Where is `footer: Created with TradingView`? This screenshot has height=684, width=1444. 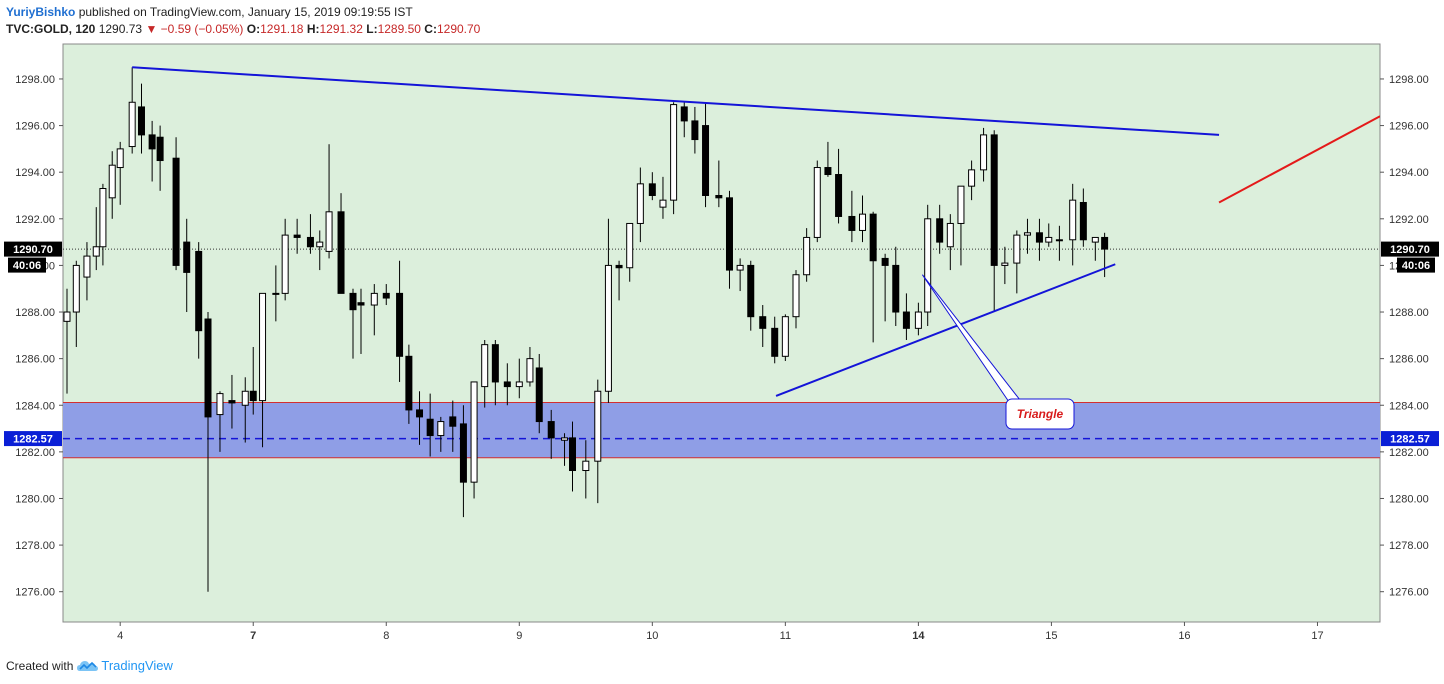
footer: Created with TradingView is located at coordinates (89, 666).